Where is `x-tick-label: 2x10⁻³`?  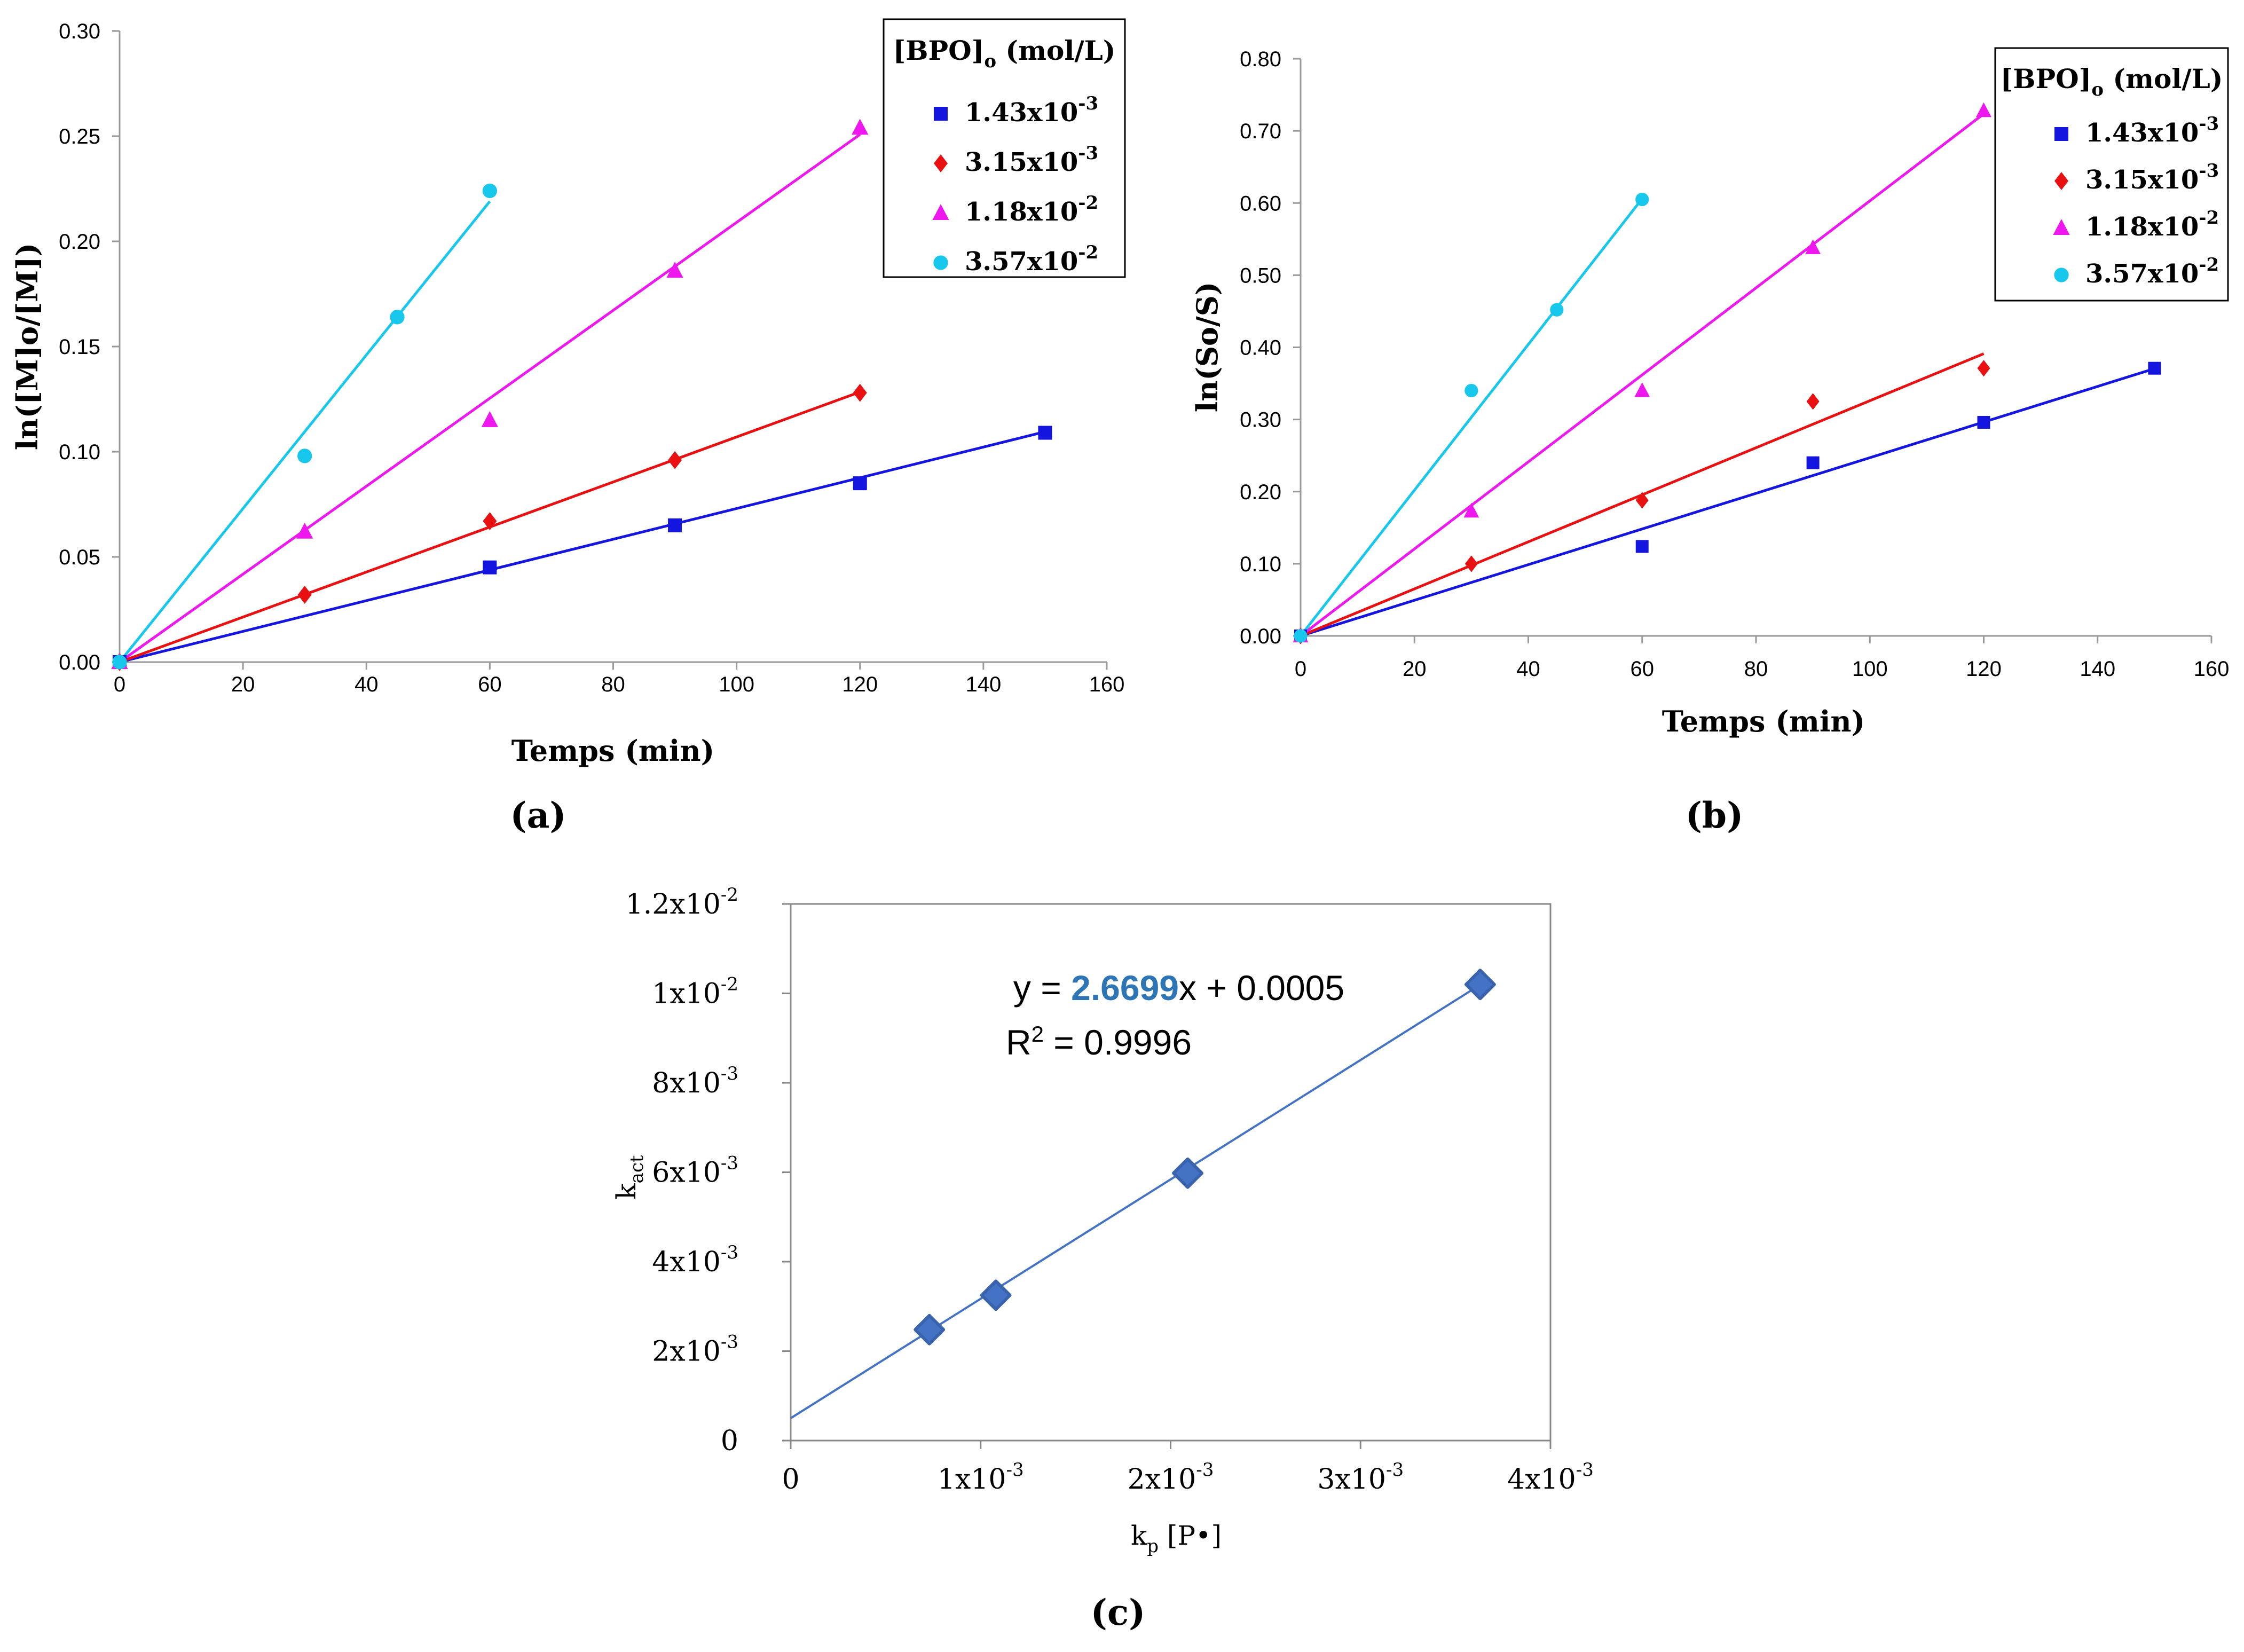
x-tick-label: 2x10⁻³ is located at coordinates (1171, 1477).